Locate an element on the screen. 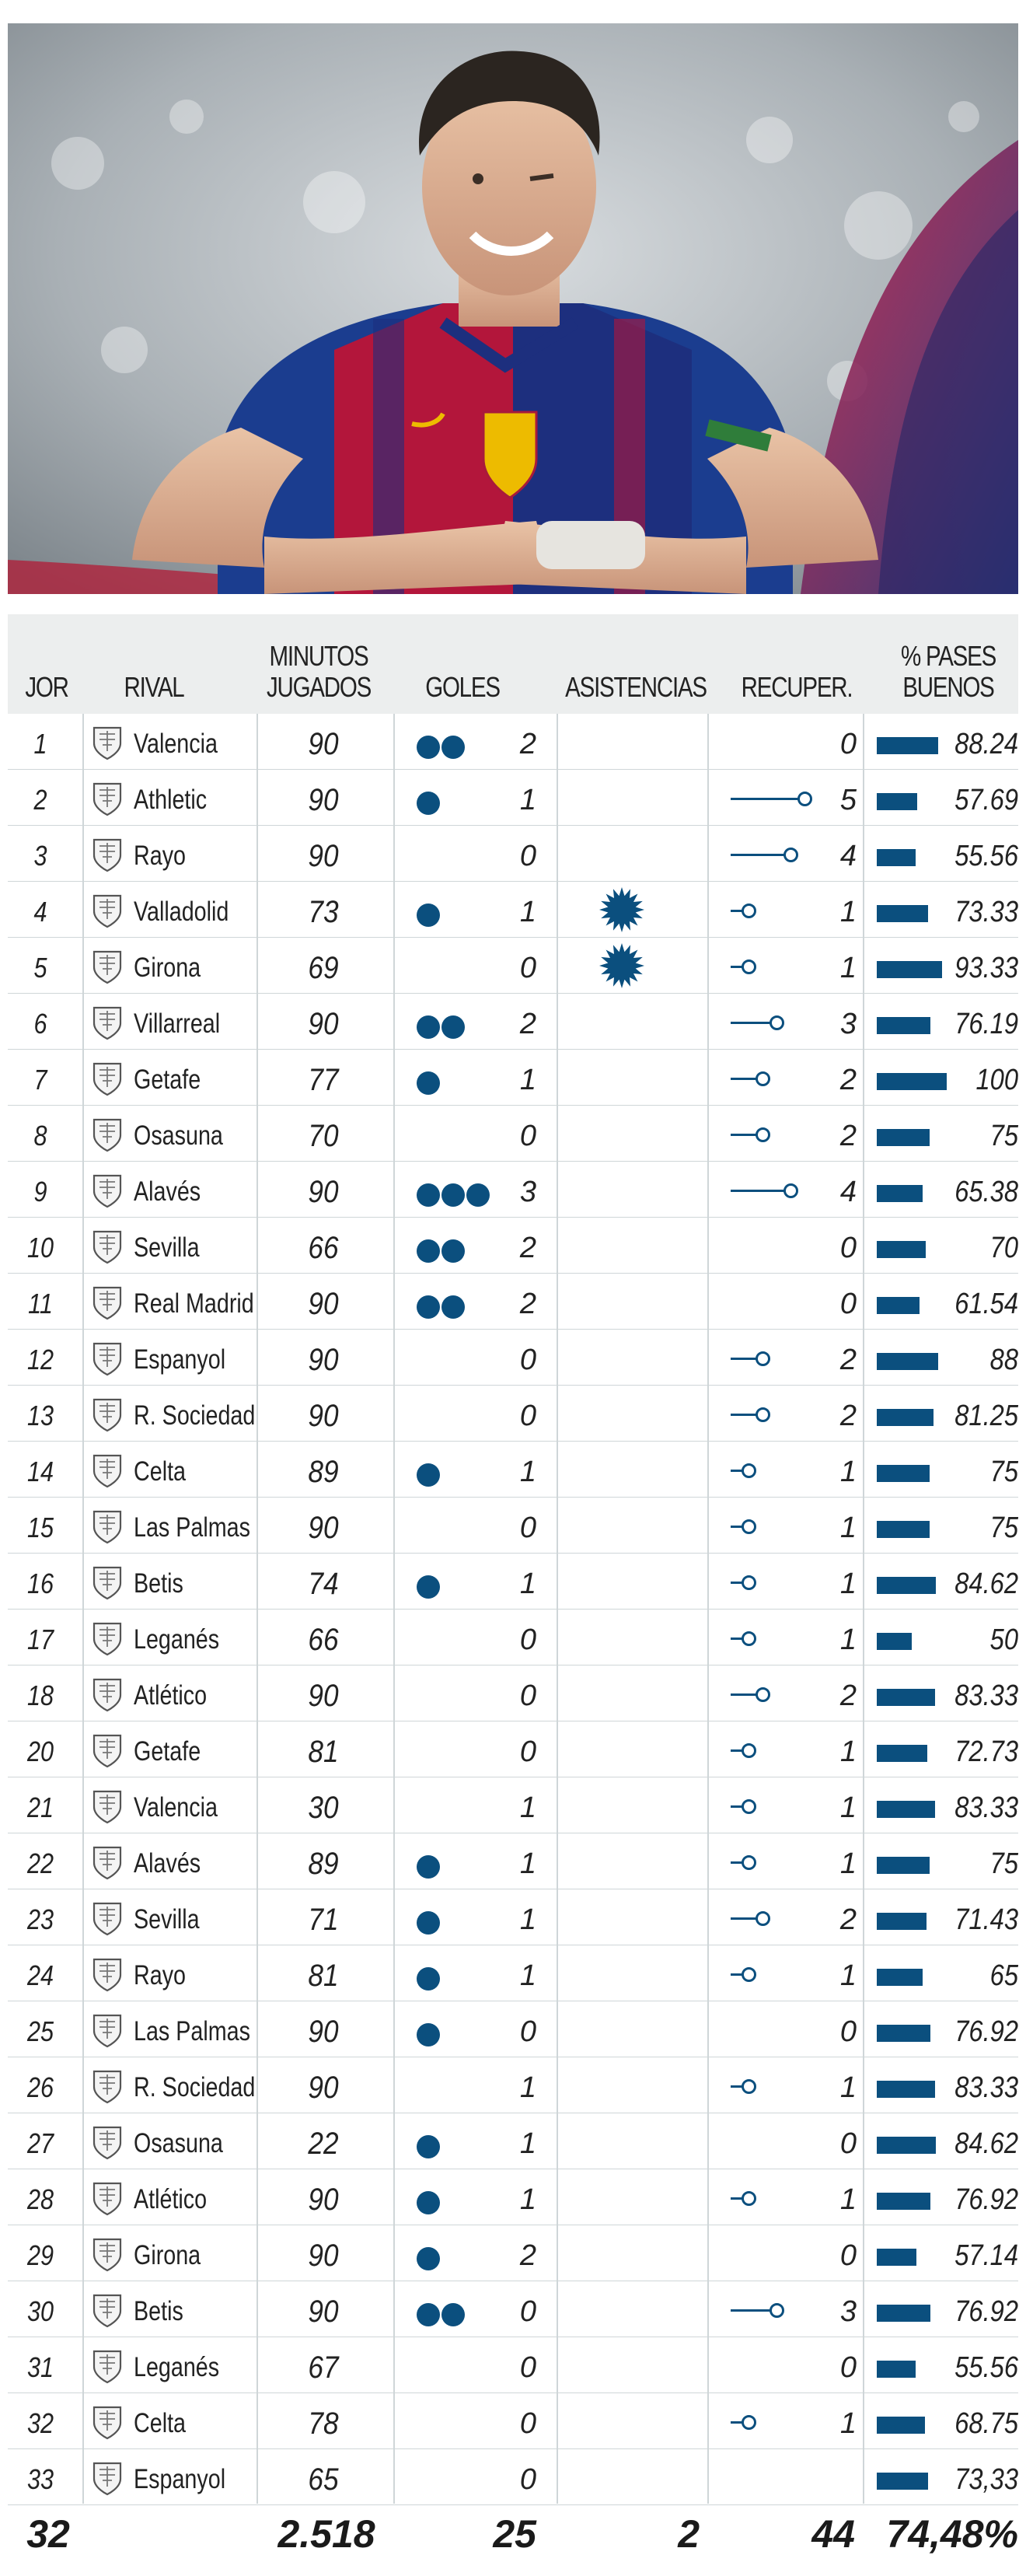 Image resolution: width=1026 pixels, height=2576 pixels. rival-name: Alavés is located at coordinates (167, 1191).